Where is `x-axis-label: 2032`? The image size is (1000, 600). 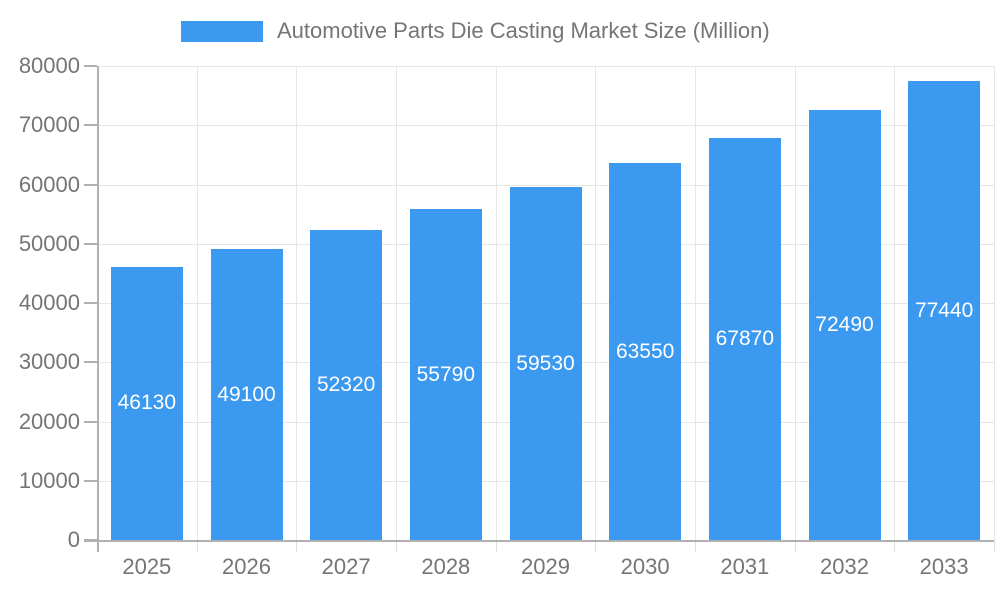 x-axis-label: 2032 is located at coordinates (844, 566).